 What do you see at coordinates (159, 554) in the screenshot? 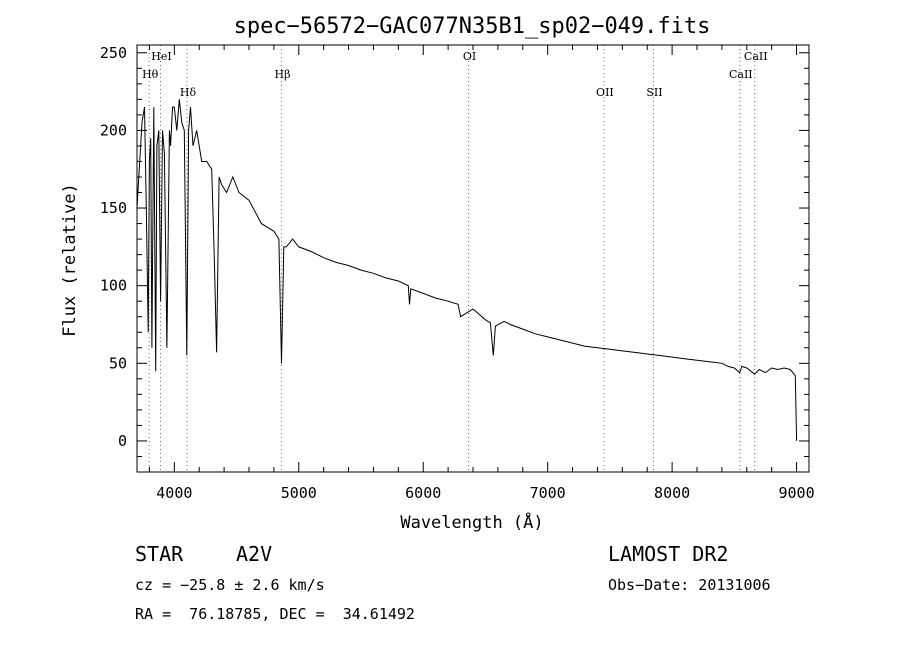
I see `object-type: STAR` at bounding box center [159, 554].